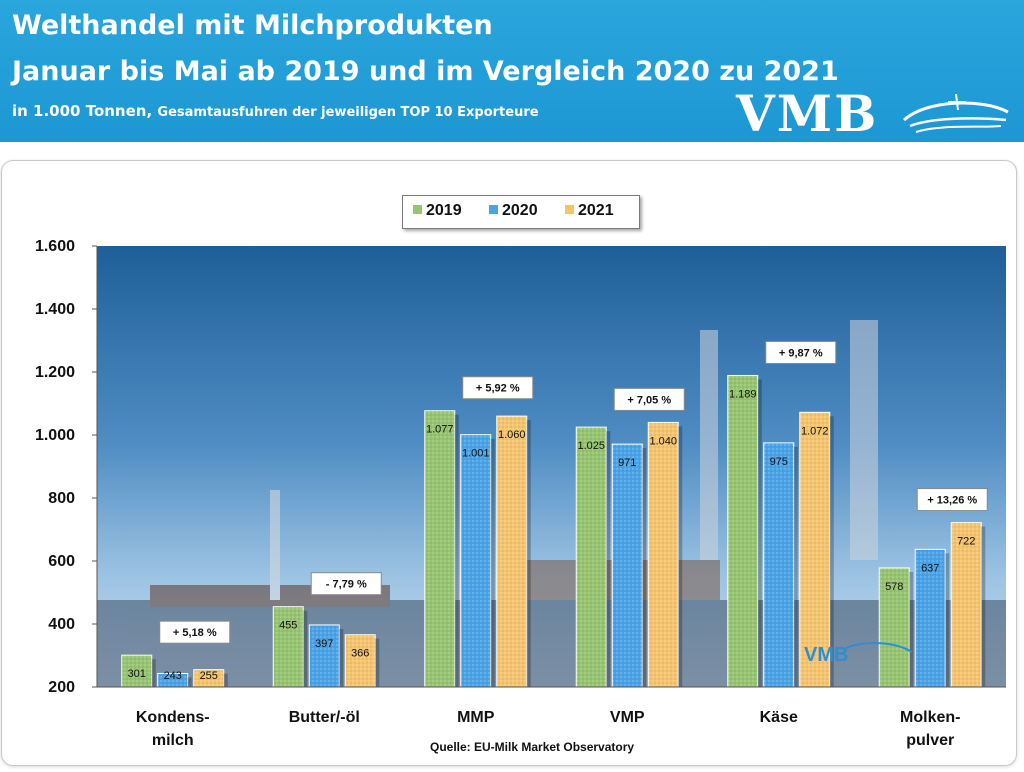 The height and width of the screenshot is (772, 1024). What do you see at coordinates (743, 394) in the screenshot?
I see `data-label: 1.189` at bounding box center [743, 394].